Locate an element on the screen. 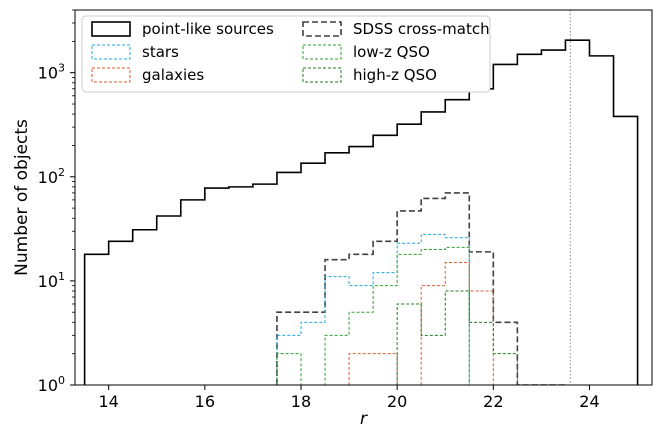 The image size is (654, 427). legend-label: low-z QSO is located at coordinates (391, 52).